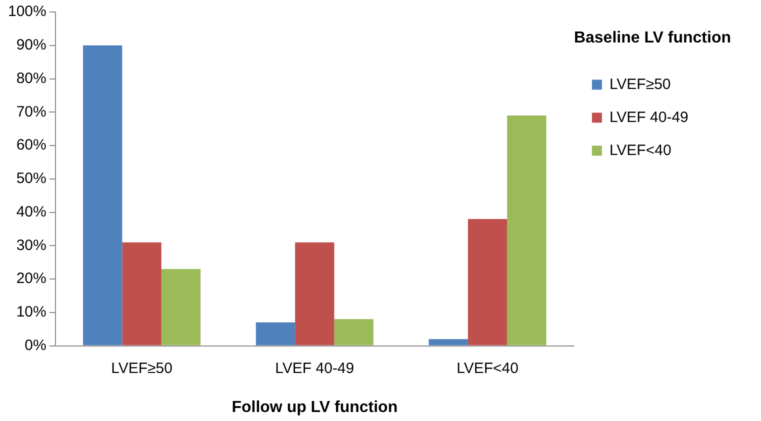 This screenshot has width=761, height=421. Describe the element at coordinates (31, 245) in the screenshot. I see `y-tick-label: 30%` at that location.